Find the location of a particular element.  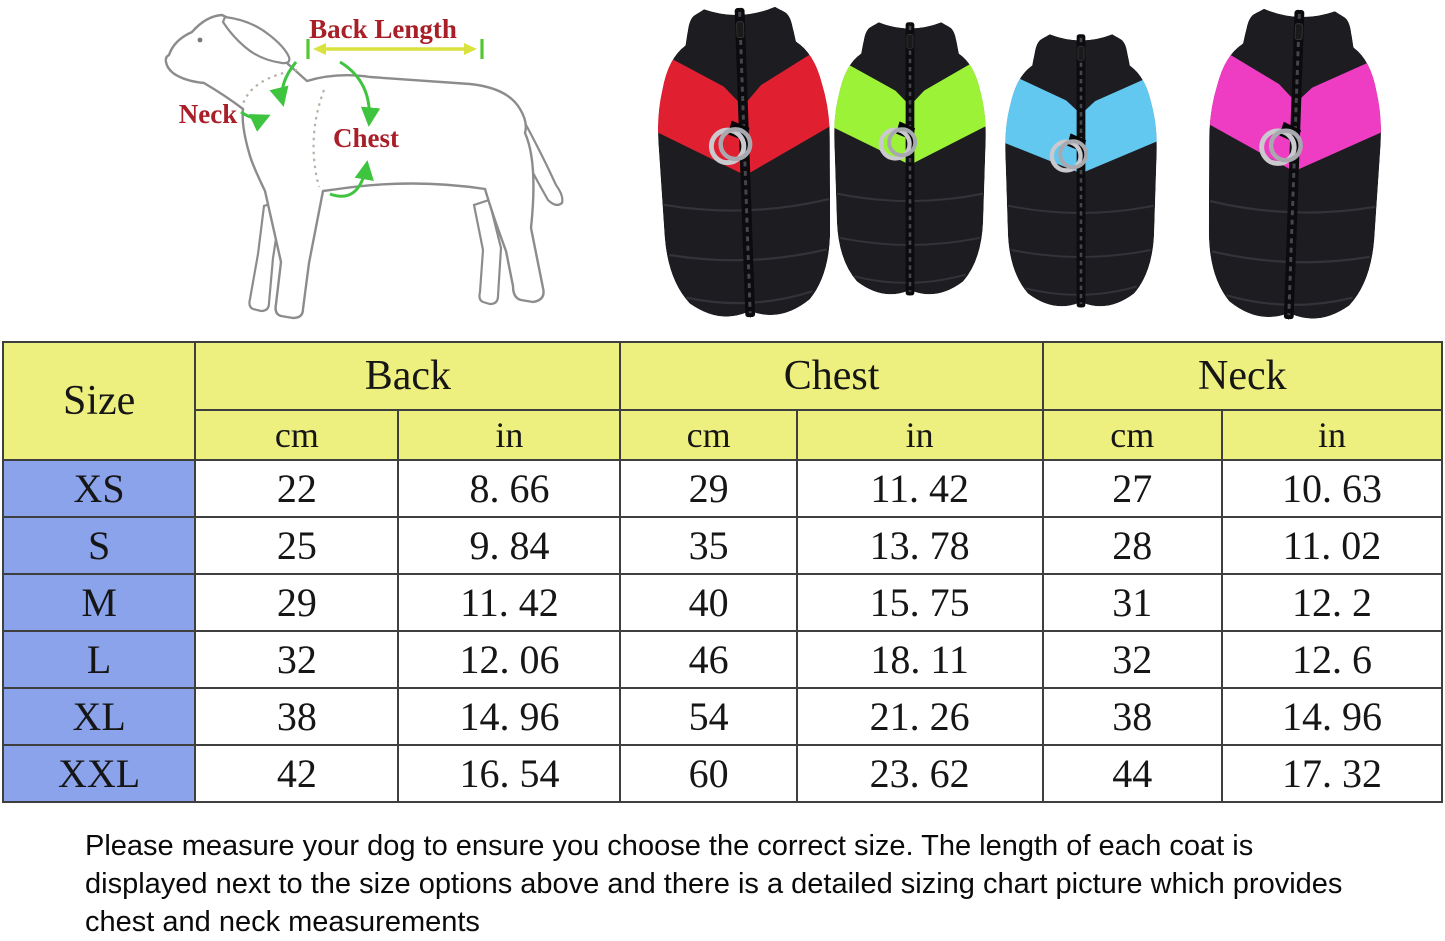

table-row: L 32 12. 06 46 18. 11 32 12. 6 is located at coordinates (722, 659).